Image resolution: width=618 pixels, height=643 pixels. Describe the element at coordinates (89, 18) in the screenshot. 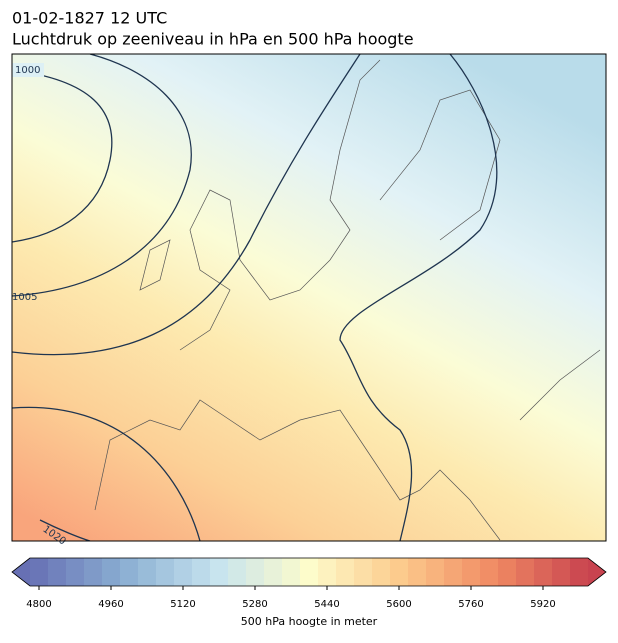

I see `title: 01-02-1827 12 UTC` at that location.